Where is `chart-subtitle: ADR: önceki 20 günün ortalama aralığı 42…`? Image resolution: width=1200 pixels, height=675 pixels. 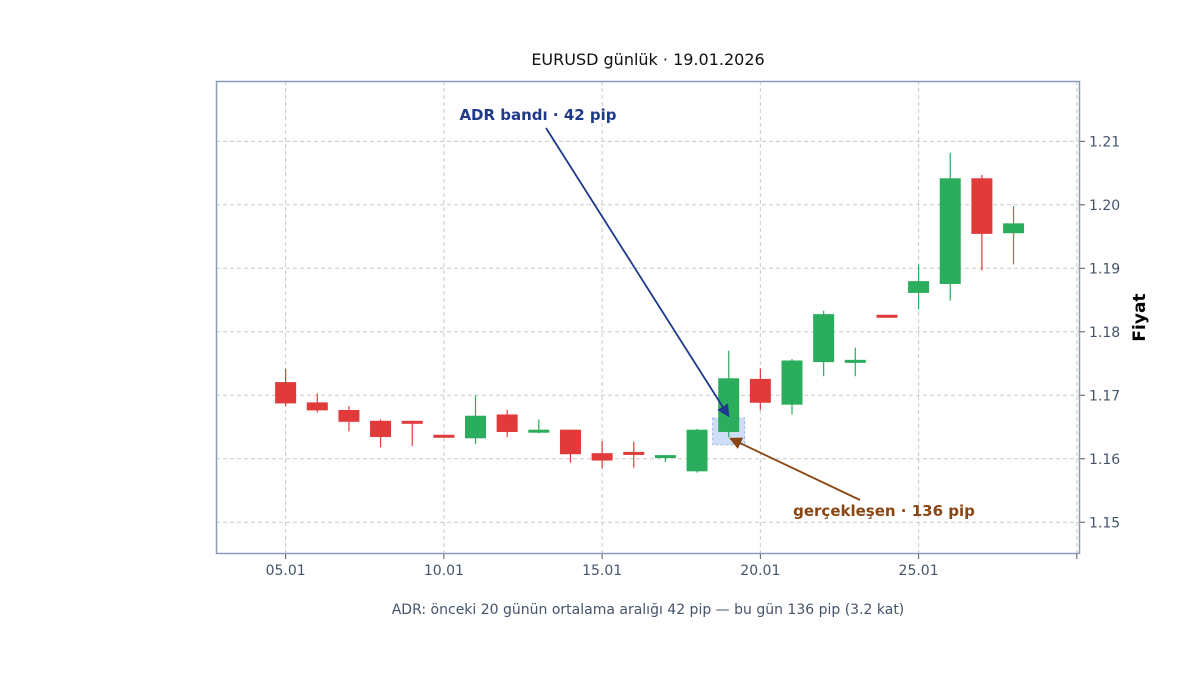 chart-subtitle: ADR: önceki 20 günün ortalama aralığı 42… is located at coordinates (648, 610).